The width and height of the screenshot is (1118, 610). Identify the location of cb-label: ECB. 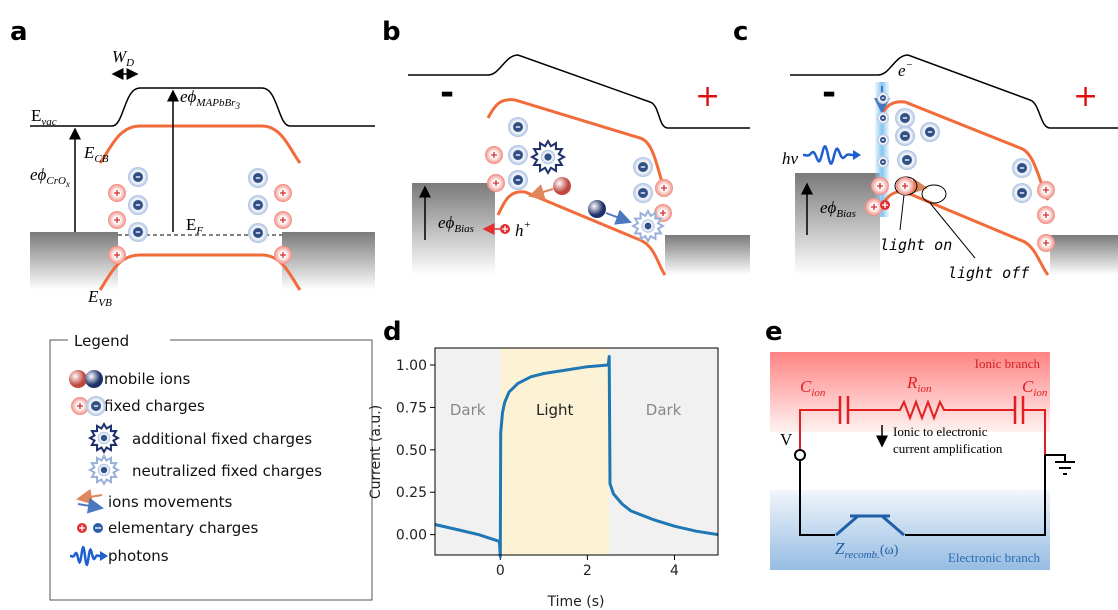
(96, 154).